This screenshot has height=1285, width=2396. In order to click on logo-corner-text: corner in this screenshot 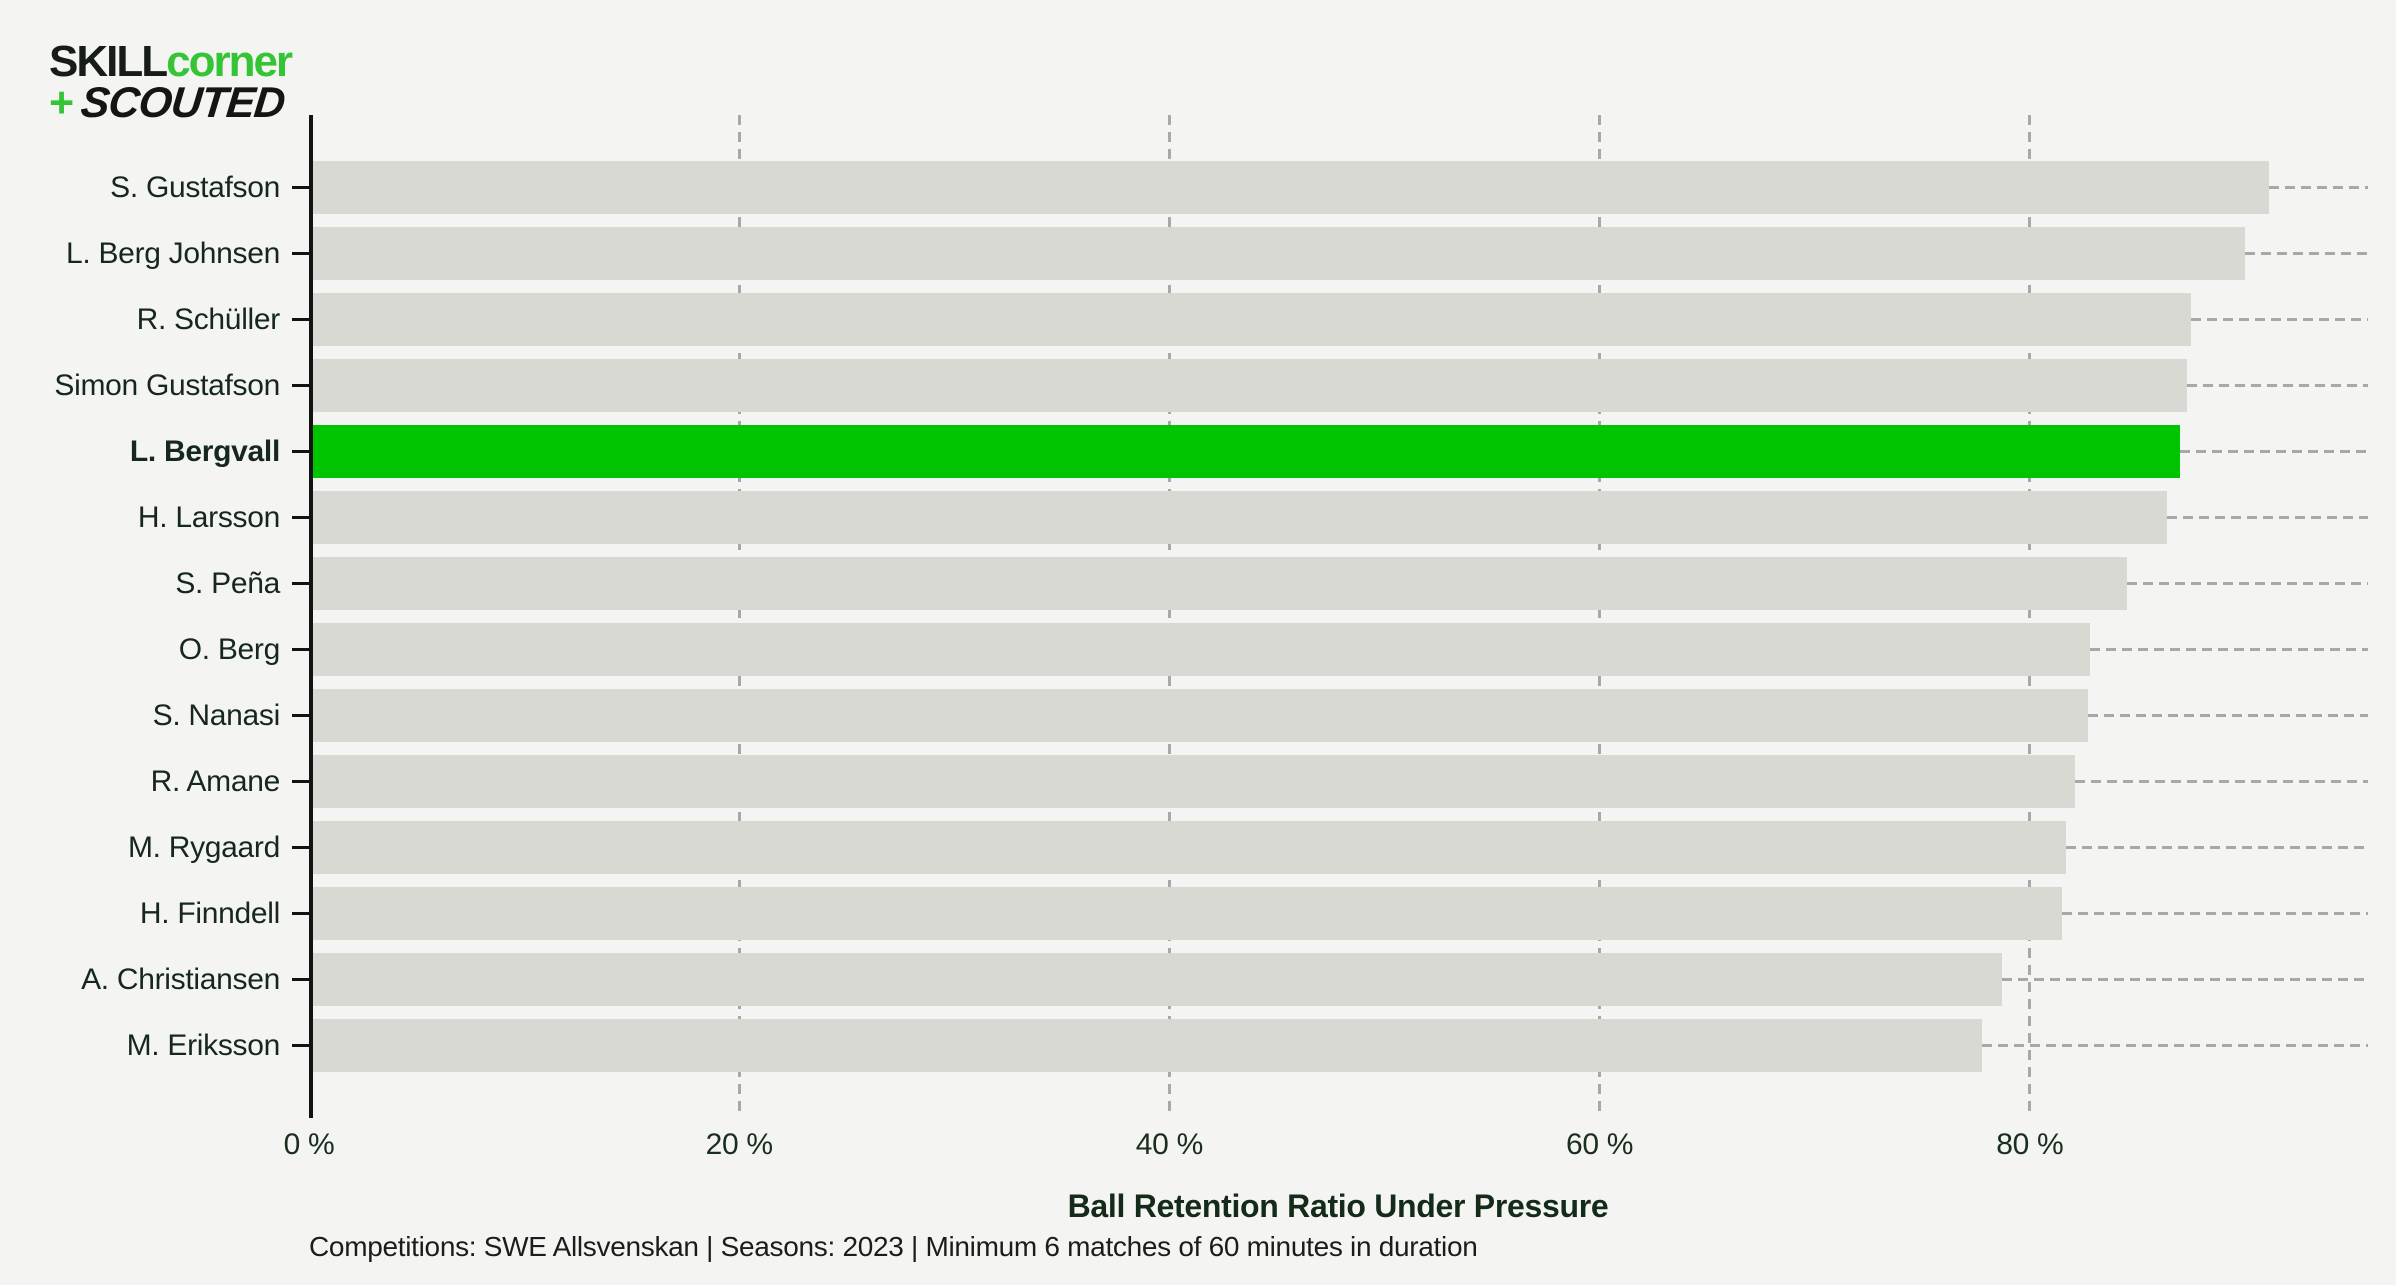, I will do `click(229, 61)`.